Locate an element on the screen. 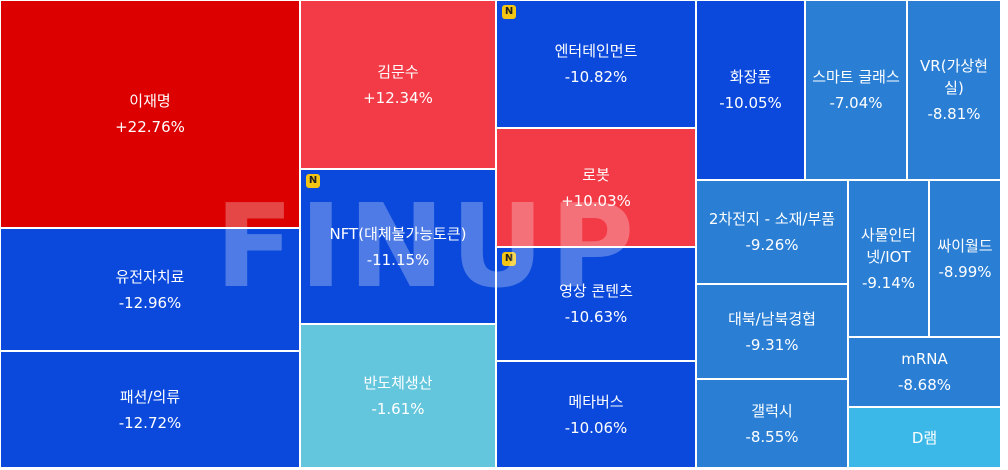 Image resolution: width=1008 pixels, height=470 pixels. treemap-tile: 싸이월드 -8.99% is located at coordinates (965, 258).